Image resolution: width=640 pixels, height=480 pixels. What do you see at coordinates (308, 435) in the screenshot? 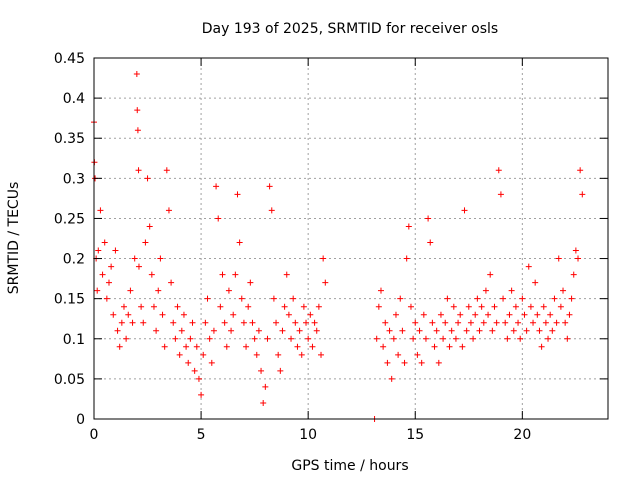
I see `x-tick-label: 10` at bounding box center [308, 435].